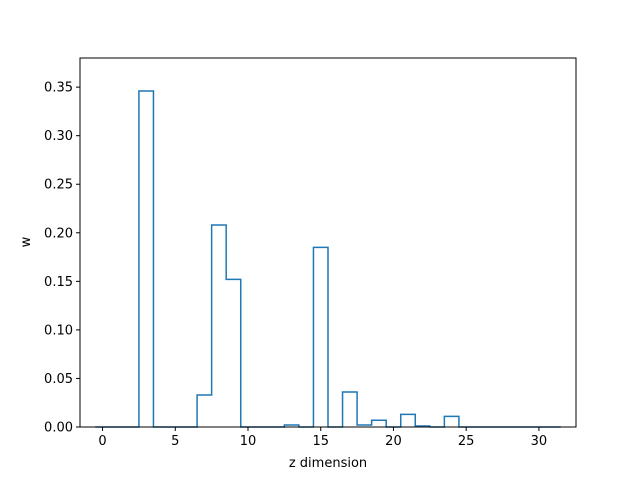 This screenshot has width=640, height=480. I want to click on x-tick-label: 15, so click(320, 441).